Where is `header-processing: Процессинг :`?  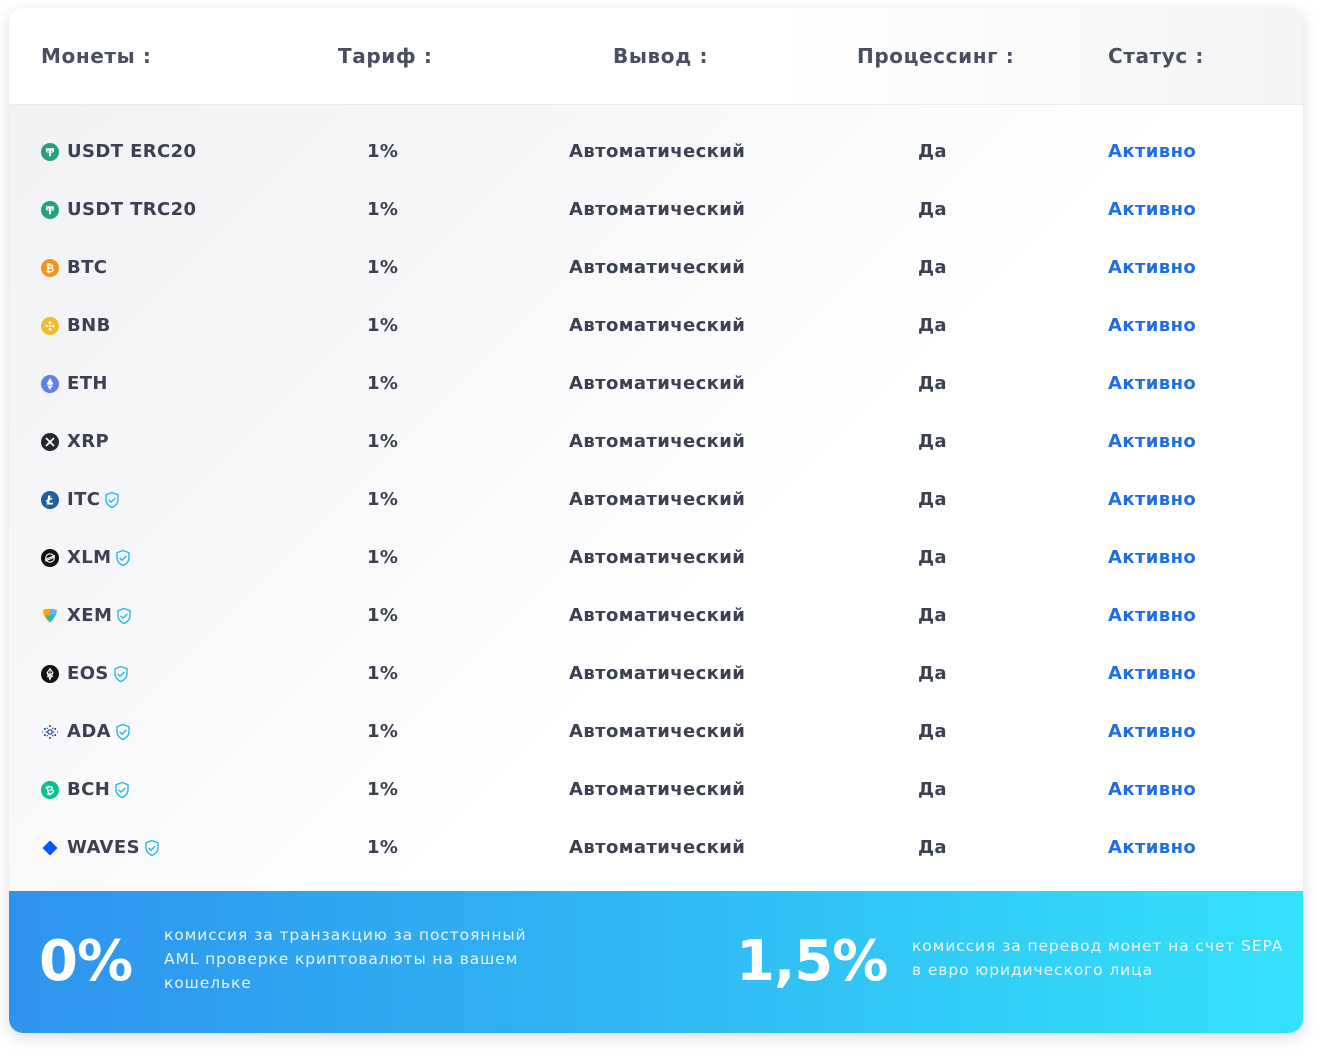 header-processing: Процессинг : is located at coordinates (936, 56).